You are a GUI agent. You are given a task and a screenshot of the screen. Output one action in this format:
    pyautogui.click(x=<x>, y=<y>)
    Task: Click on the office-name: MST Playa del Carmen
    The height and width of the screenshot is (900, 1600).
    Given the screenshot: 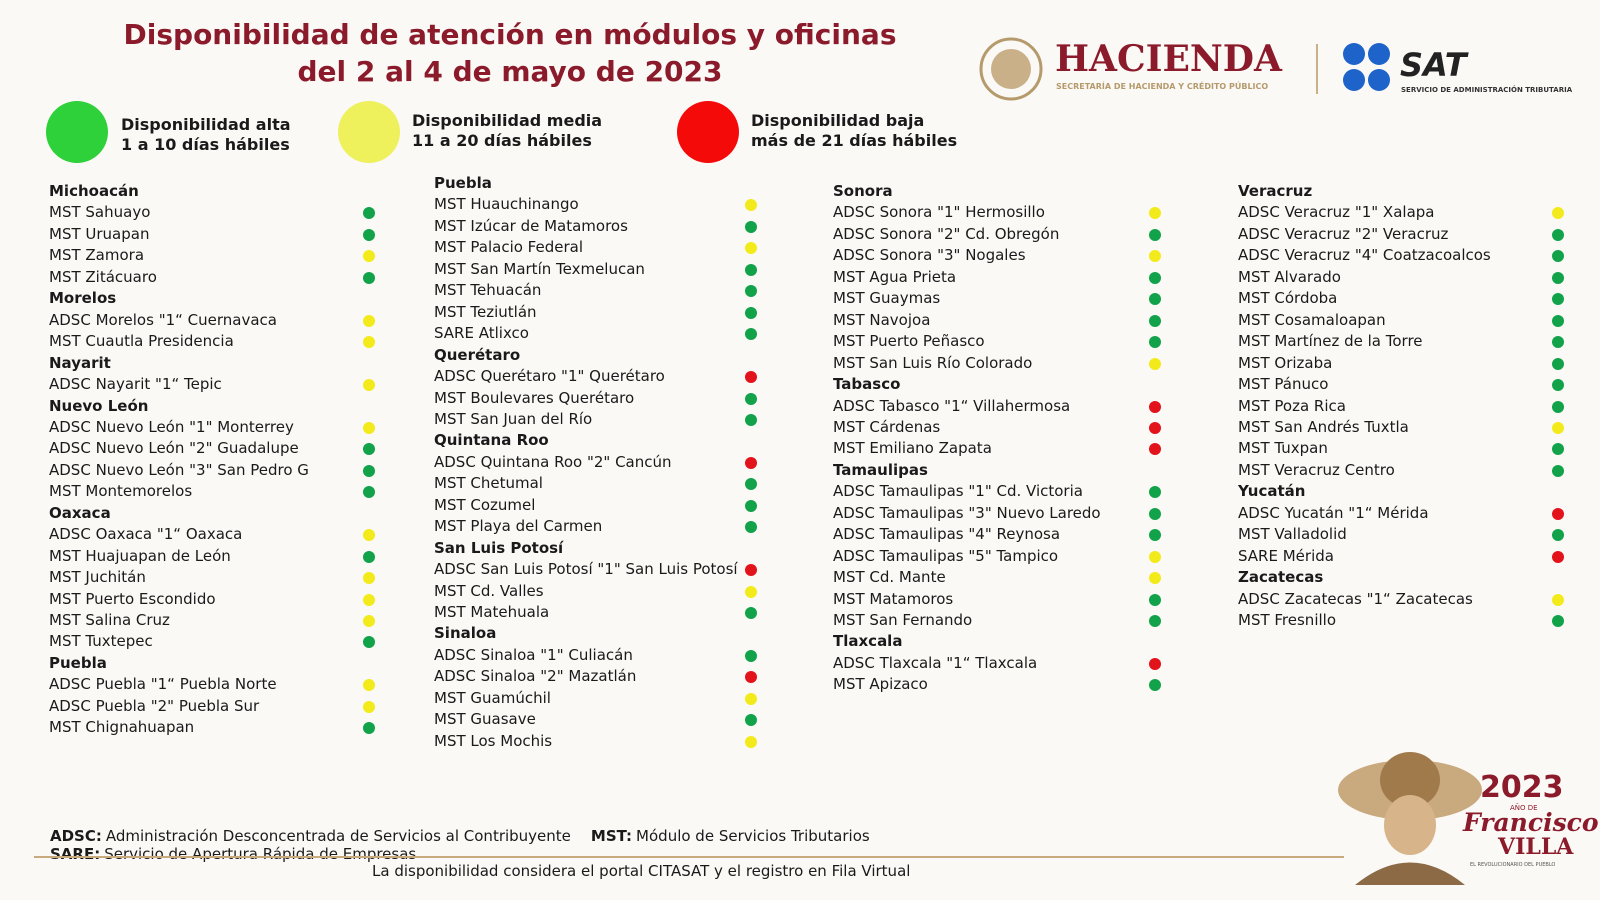 What is the action you would take?
    pyautogui.click(x=518, y=526)
    